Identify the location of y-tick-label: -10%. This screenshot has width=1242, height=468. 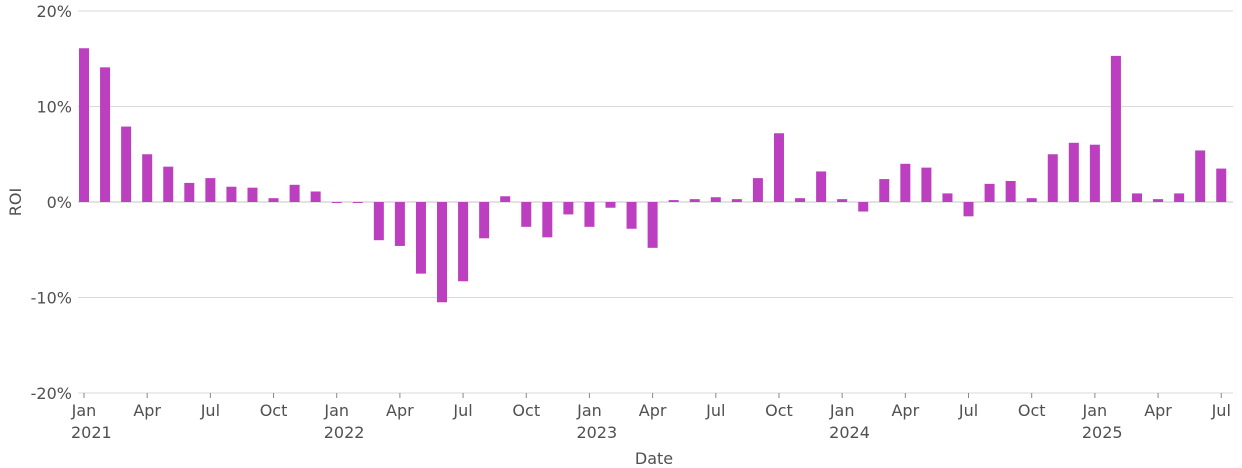
(51, 298).